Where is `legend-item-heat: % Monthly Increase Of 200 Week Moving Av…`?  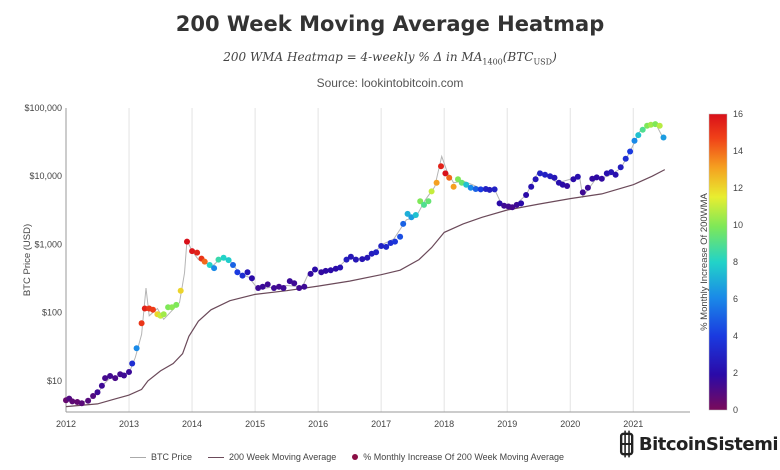 legend-item-heat: % Monthly Increase Of 200 Week Moving Av… is located at coordinates (458, 457).